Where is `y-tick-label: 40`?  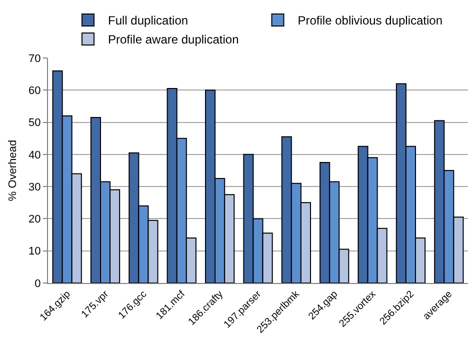
y-tick-label: 40 is located at coordinates (34, 155).